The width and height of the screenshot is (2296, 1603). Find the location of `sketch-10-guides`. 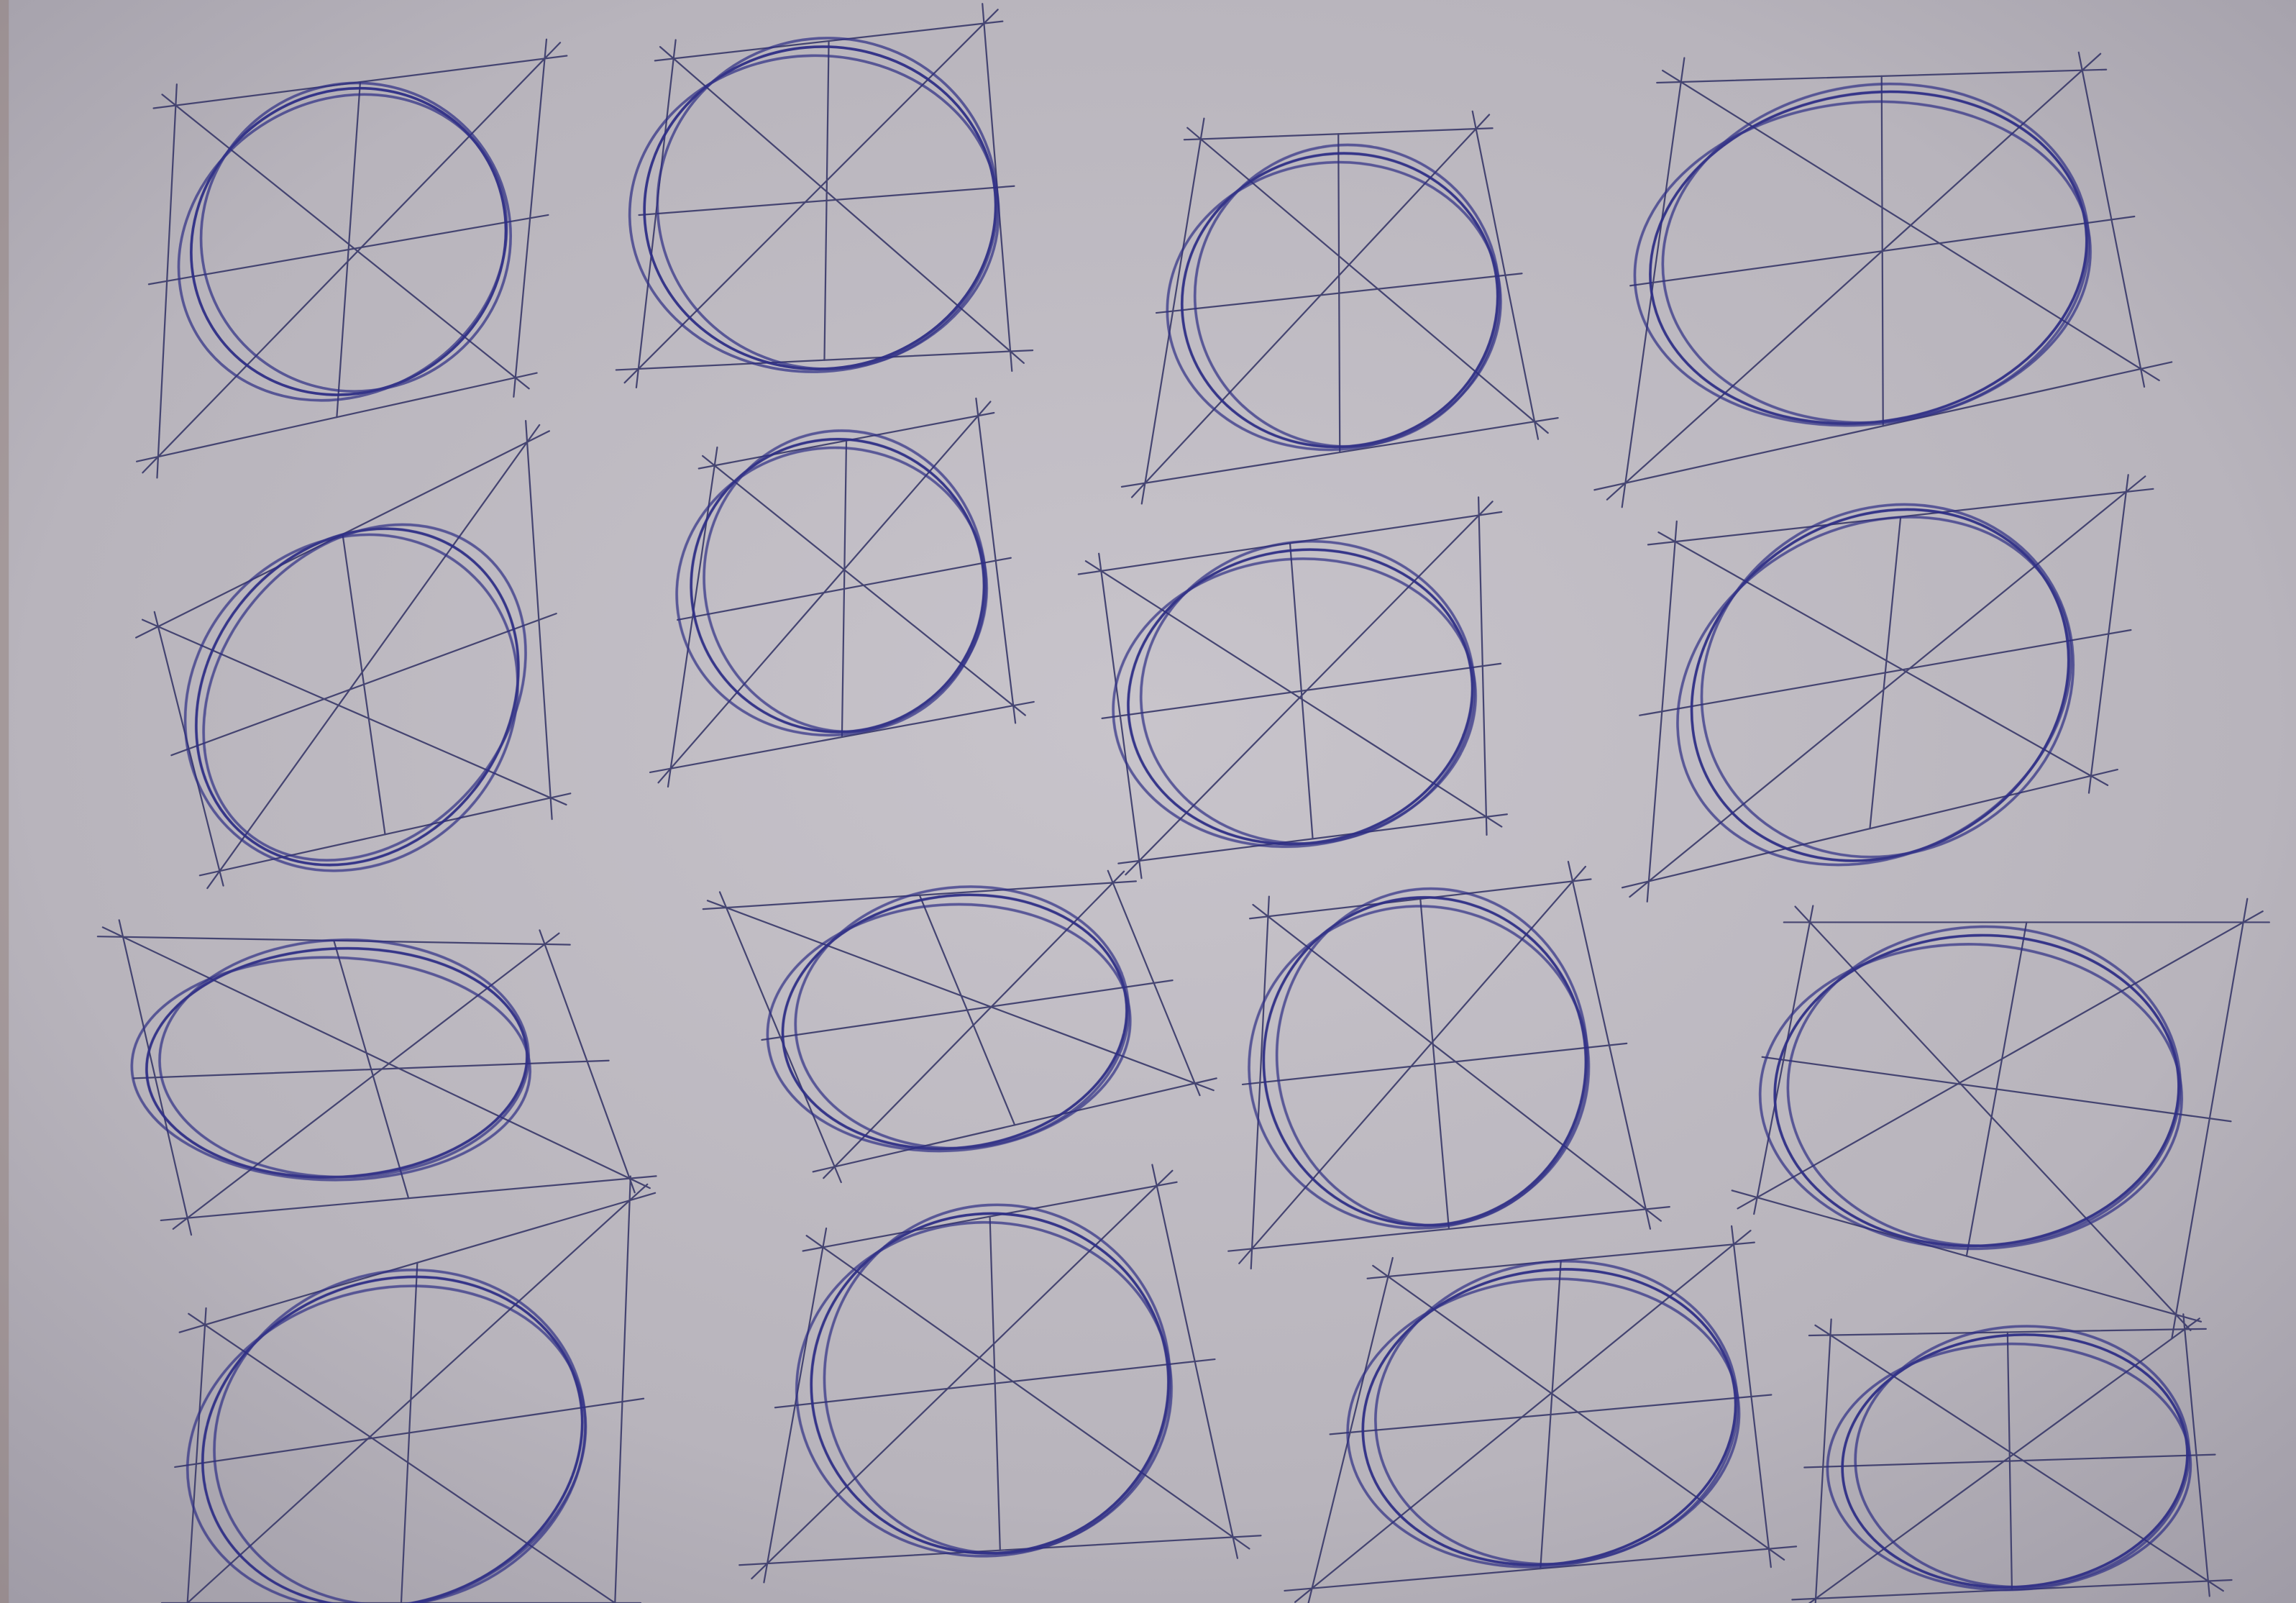

sketch-10-guides is located at coordinates (959, 1026).